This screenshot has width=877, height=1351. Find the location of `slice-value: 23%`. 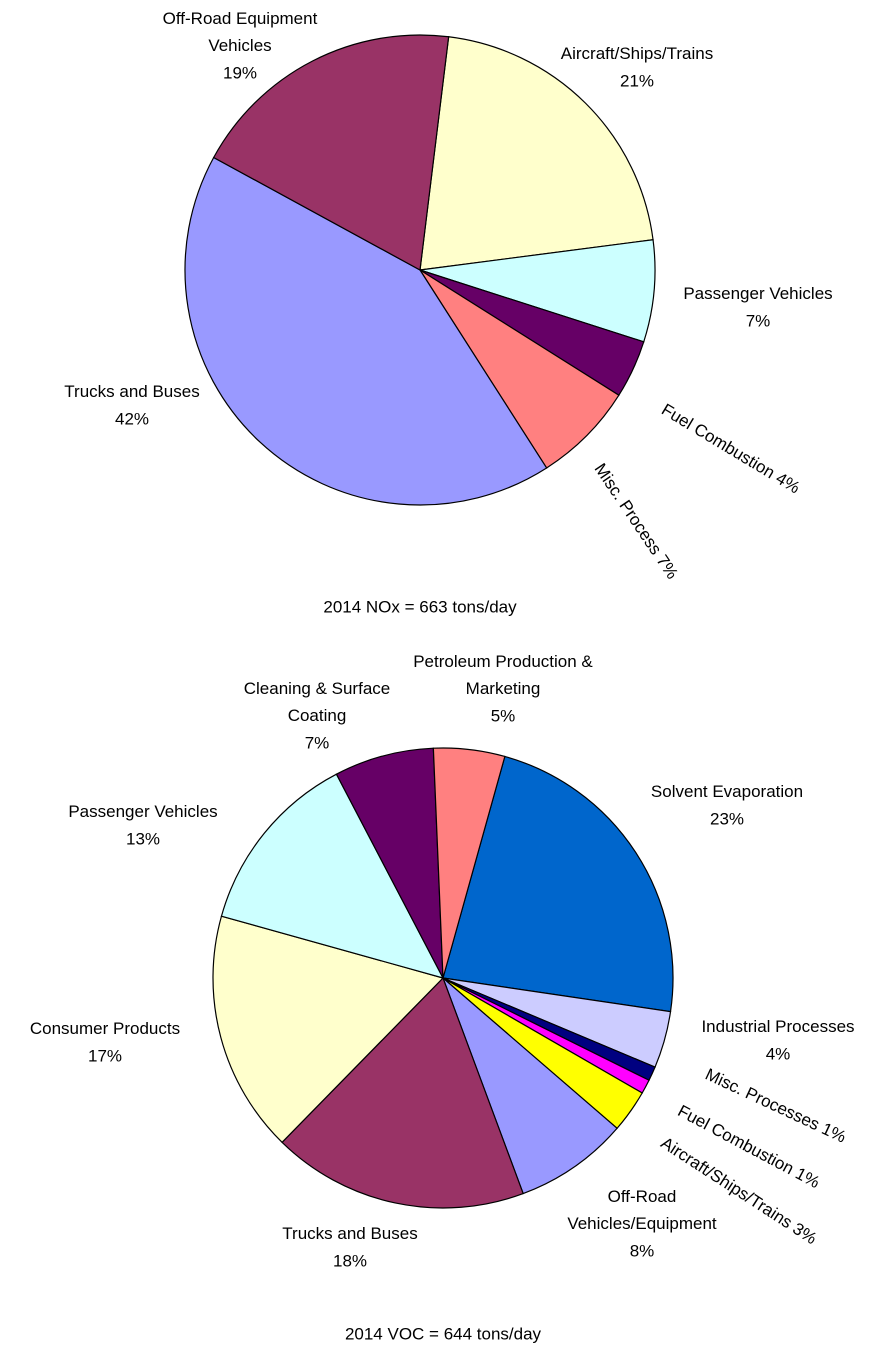

slice-value: 23% is located at coordinates (727, 818).